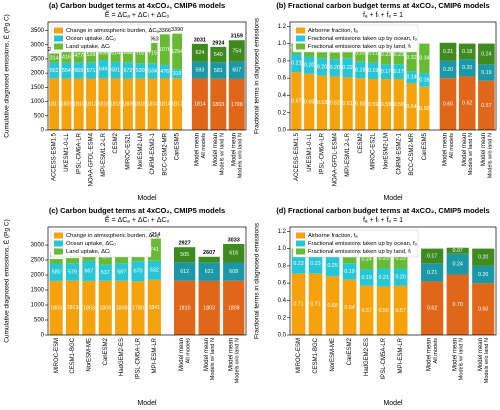 This screenshot has width=500, height=410. What do you see at coordinates (164, 72) in the screenshot?
I see `data-label: 476` at bounding box center [164, 72].